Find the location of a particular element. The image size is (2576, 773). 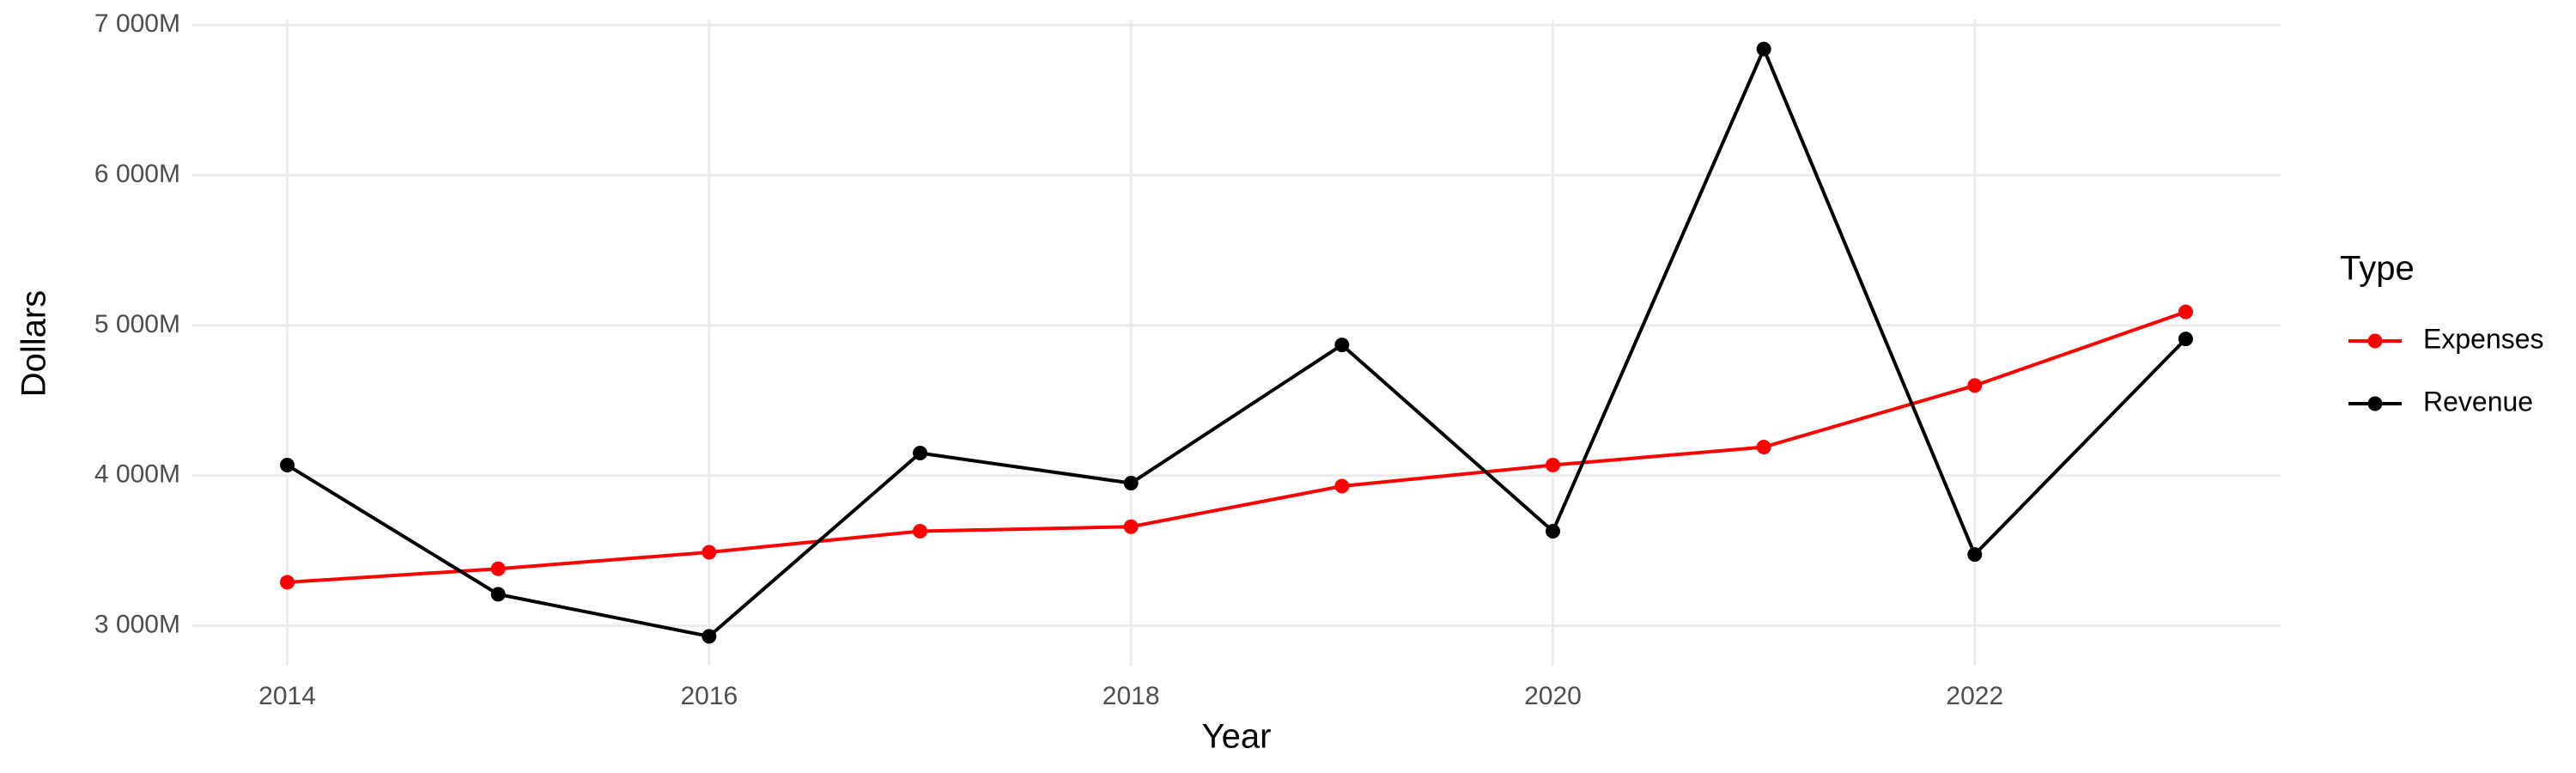

legend-label: Expenses is located at coordinates (2484, 338).